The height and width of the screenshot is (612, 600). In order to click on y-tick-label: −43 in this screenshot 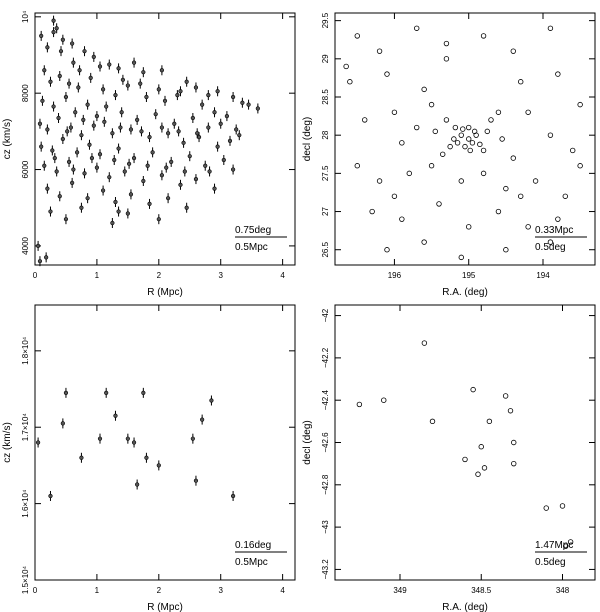, I will do `click(325, 527)`.